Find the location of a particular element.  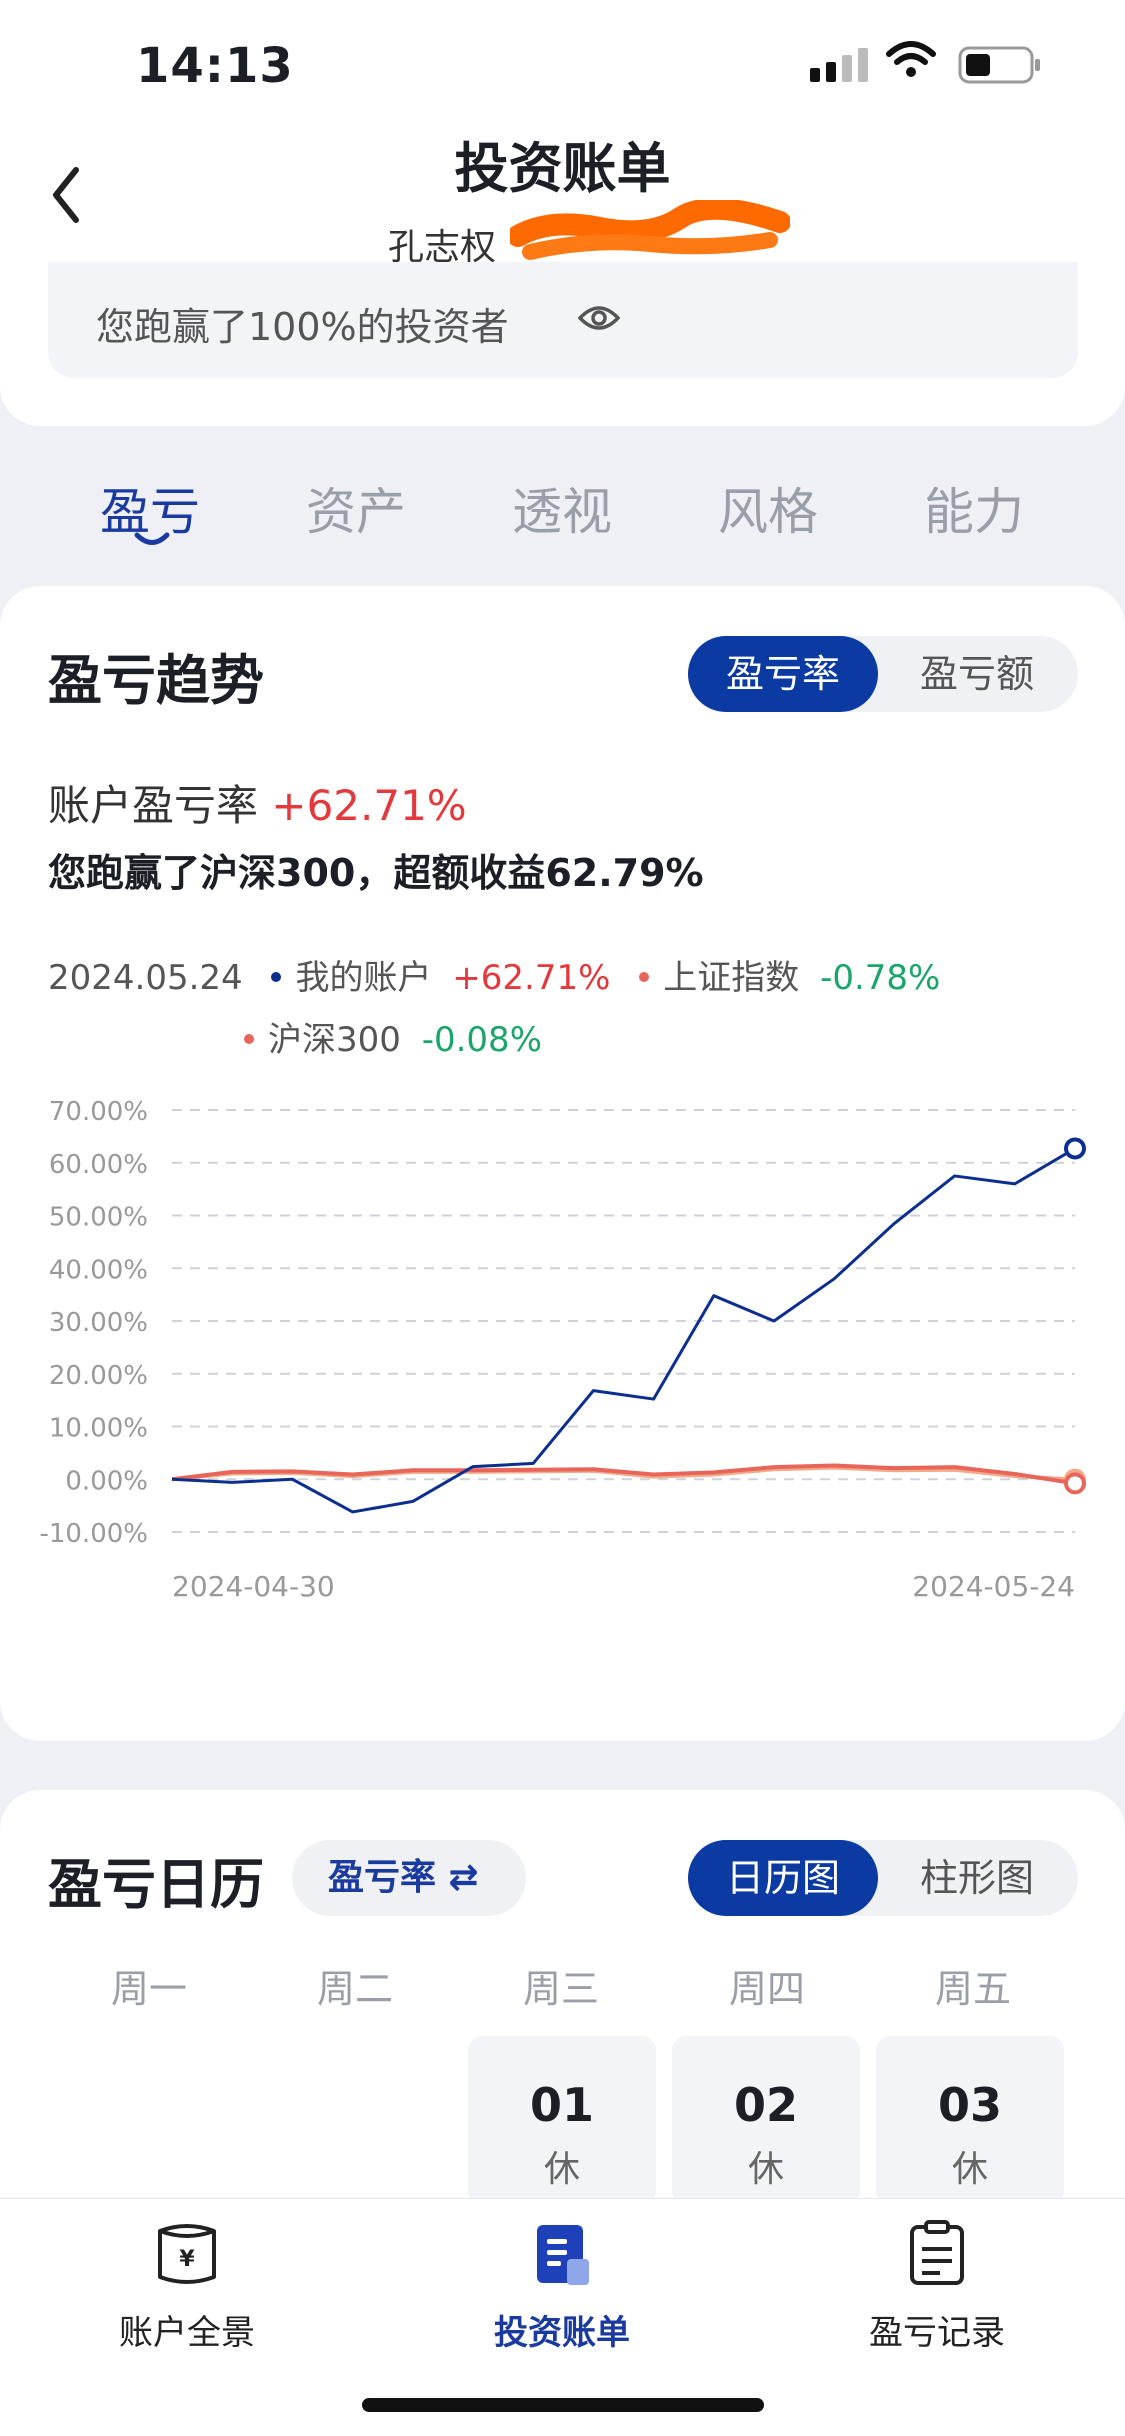

tab-perspective: 透视 is located at coordinates (562, 512).